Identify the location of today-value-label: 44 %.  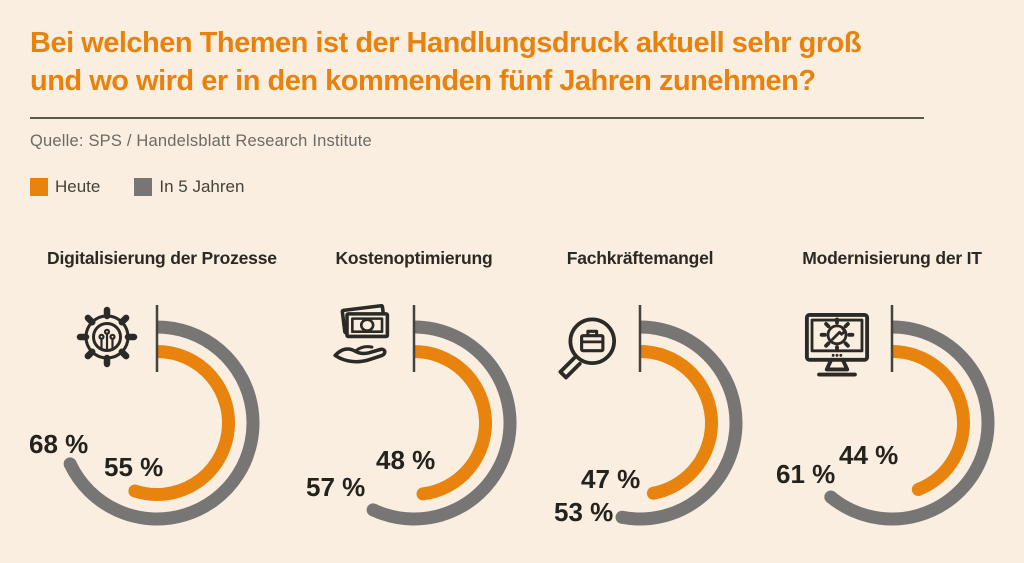
(869, 455).